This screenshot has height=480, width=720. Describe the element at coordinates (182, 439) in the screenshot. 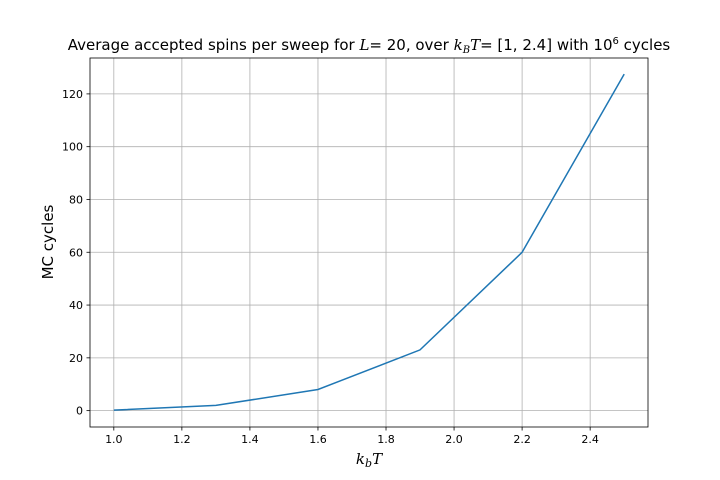

I see `x-tick-label: 1.2` at that location.